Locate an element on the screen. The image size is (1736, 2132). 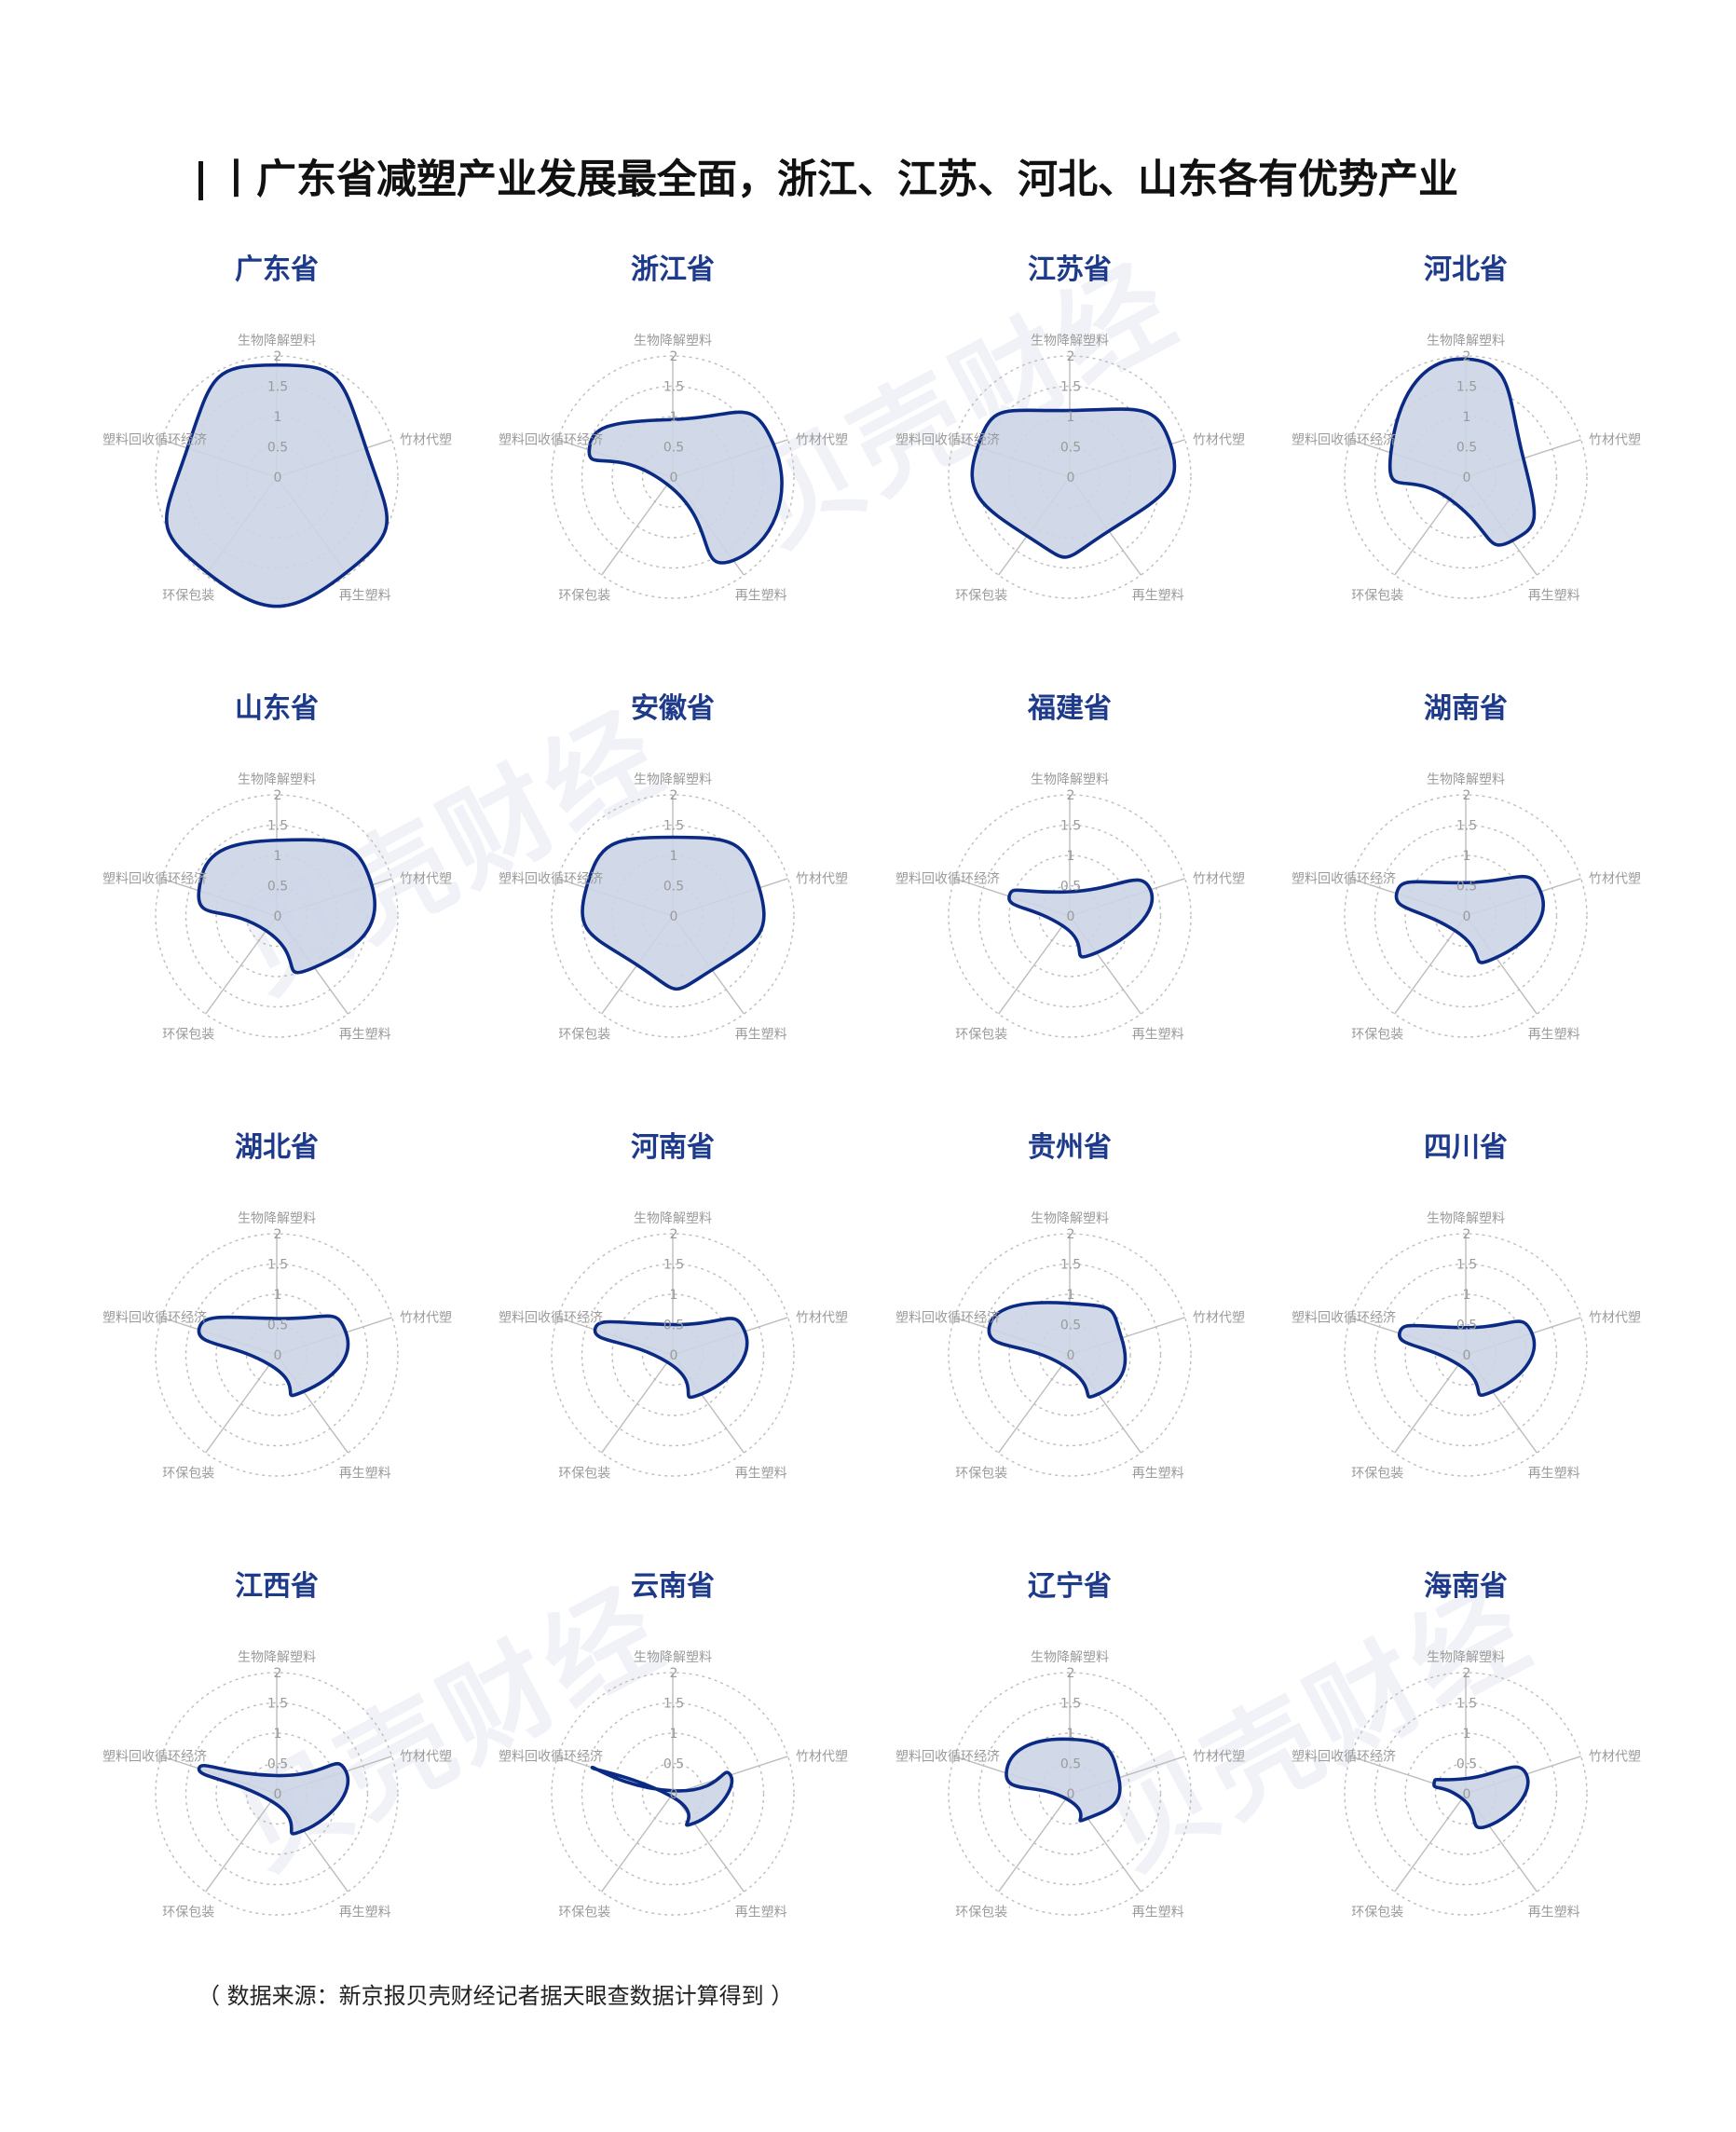
chart-title: 湖北省 is located at coordinates (277, 1147).